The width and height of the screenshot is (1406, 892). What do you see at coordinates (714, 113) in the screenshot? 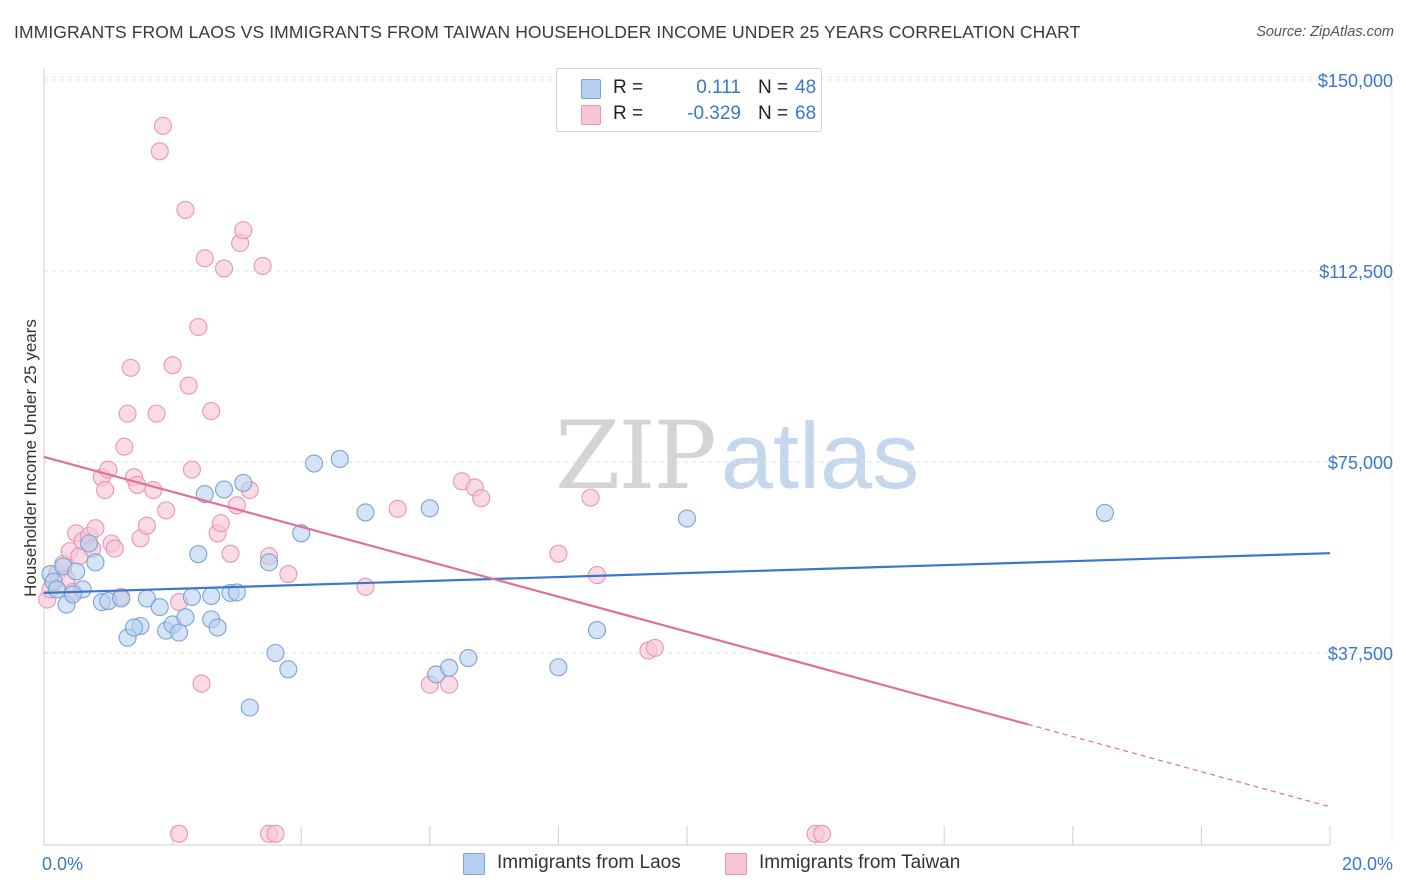
I see `taiwan-r-value: -0.329` at bounding box center [714, 113].